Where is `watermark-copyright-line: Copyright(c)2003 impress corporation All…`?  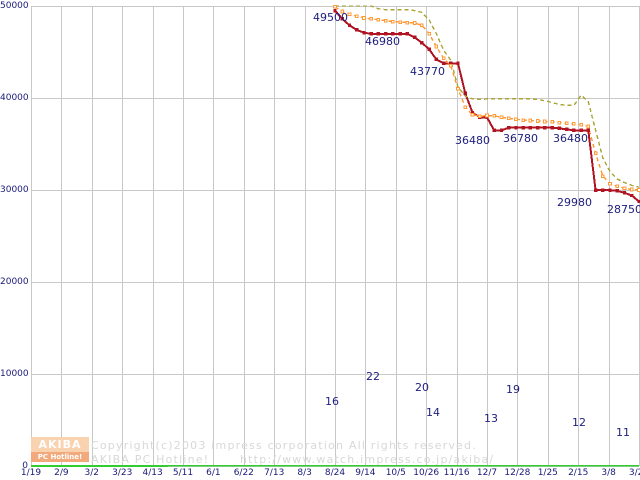 watermark-copyright-line: Copyright(c)2003 impress corporation All… is located at coordinates (284, 445).